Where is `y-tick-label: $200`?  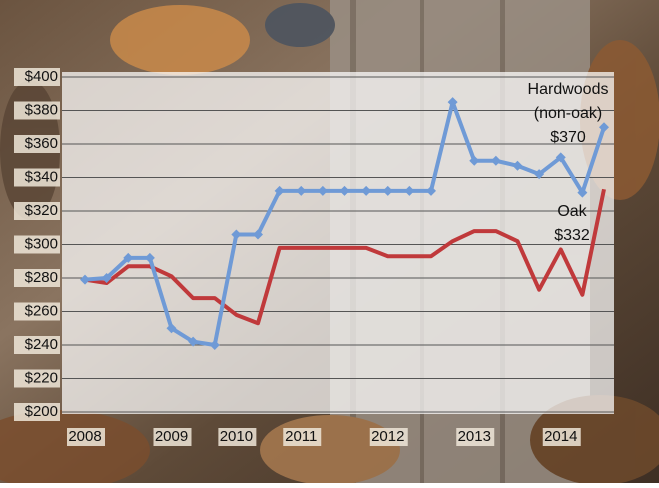 y-tick-label: $200 is located at coordinates (41, 411).